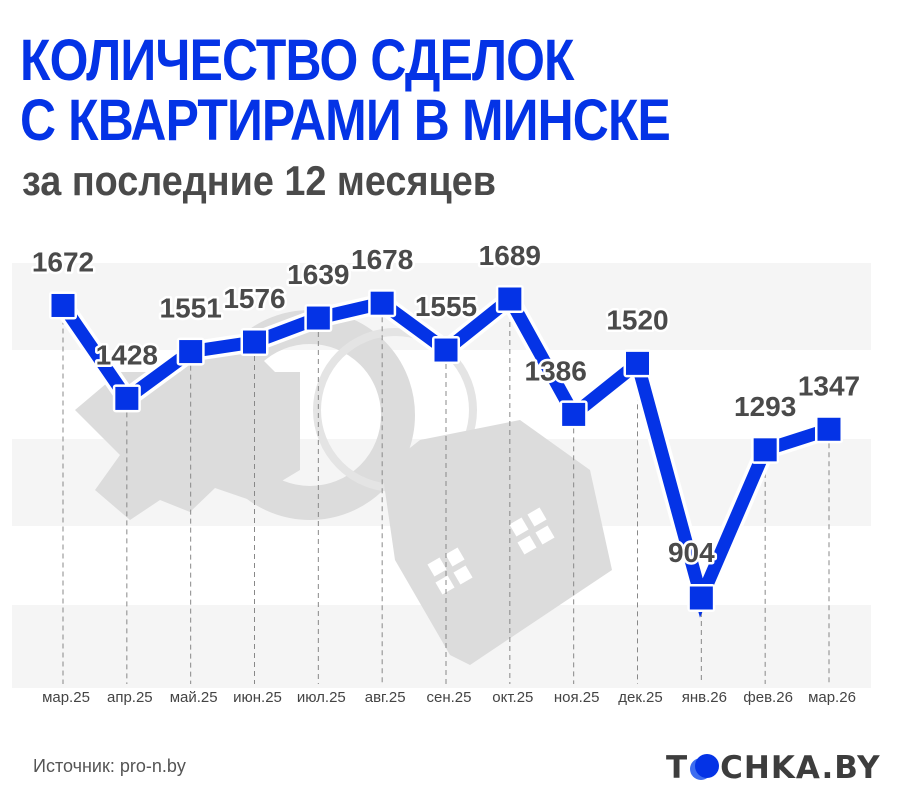  Describe the element at coordinates (191, 308) in the screenshot. I see `data-label: 1551` at that location.